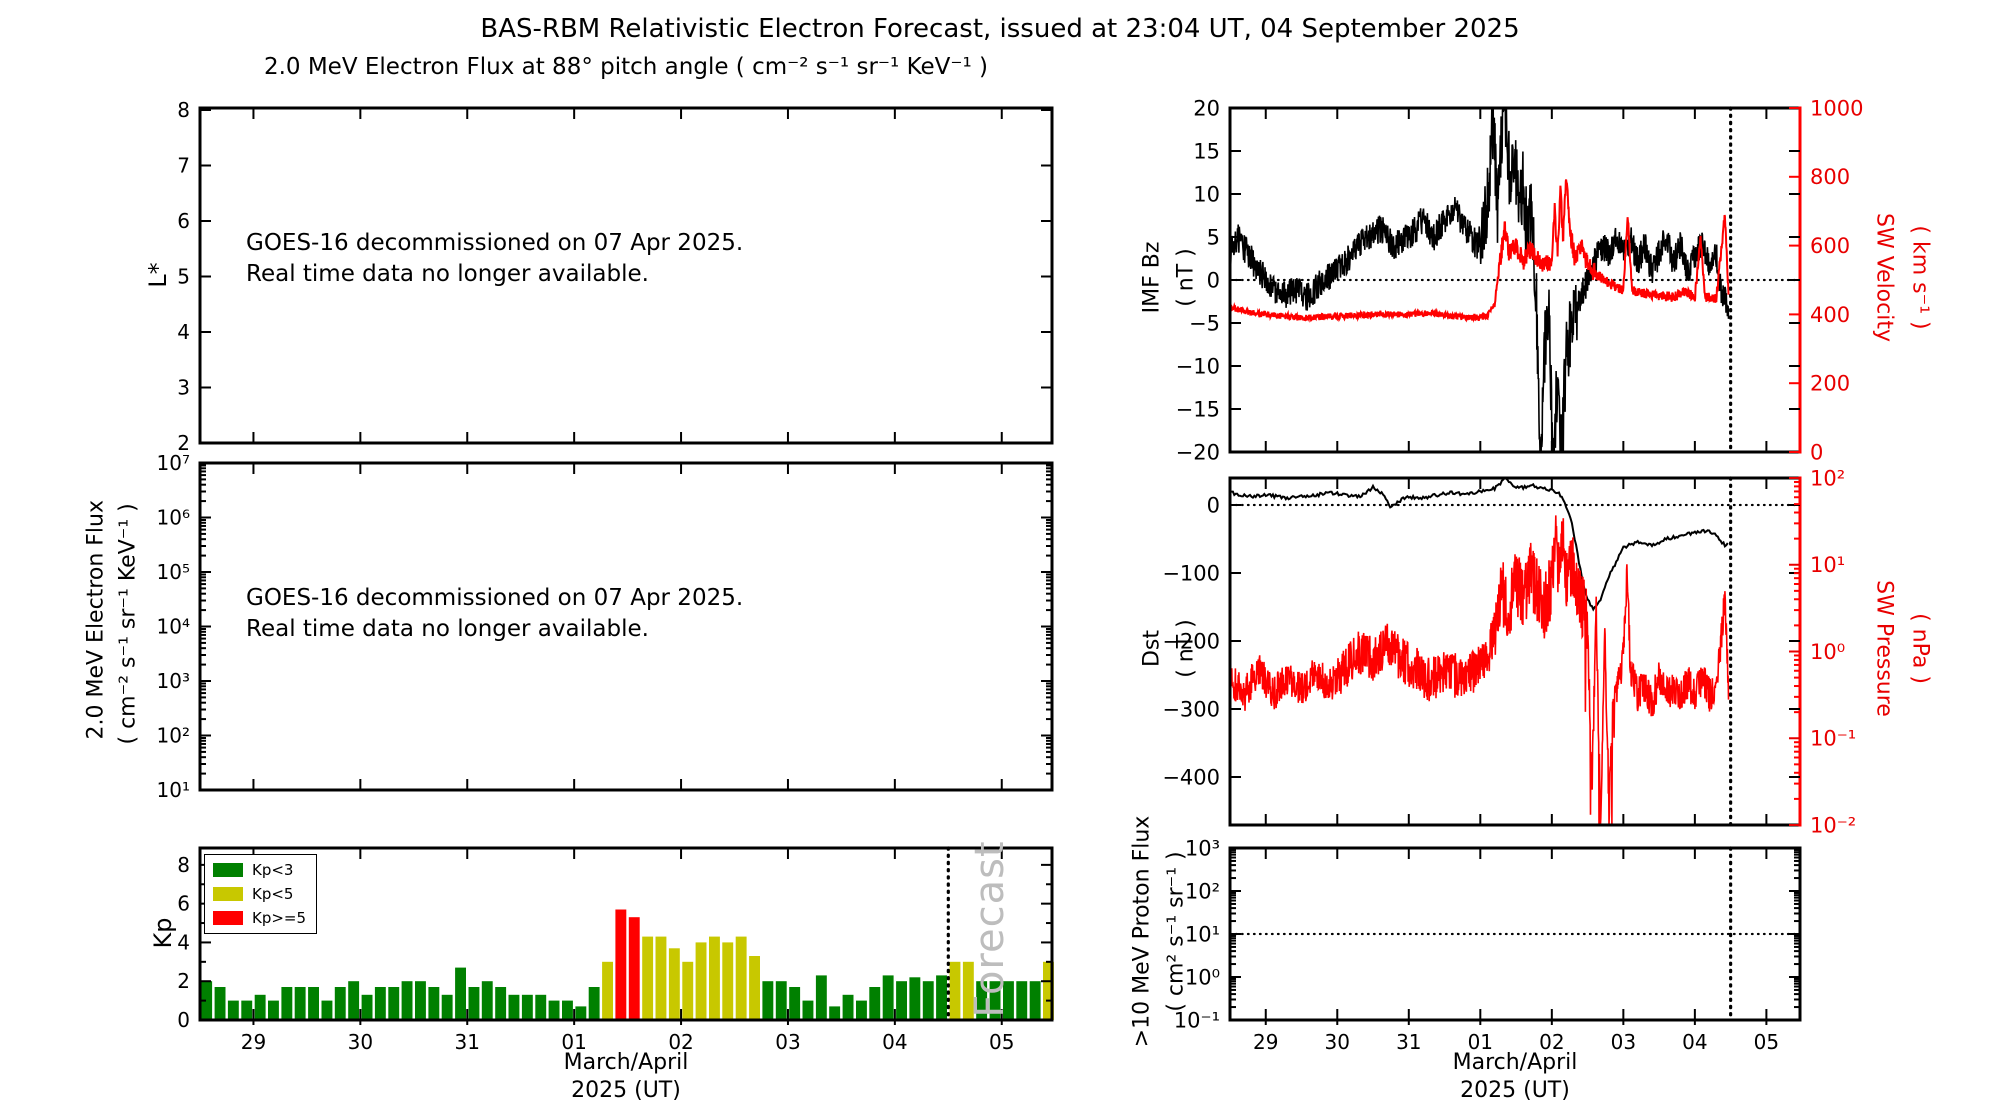  What do you see at coordinates (183, 387) in the screenshot?
I see `y-tick-label: 3` at bounding box center [183, 387].